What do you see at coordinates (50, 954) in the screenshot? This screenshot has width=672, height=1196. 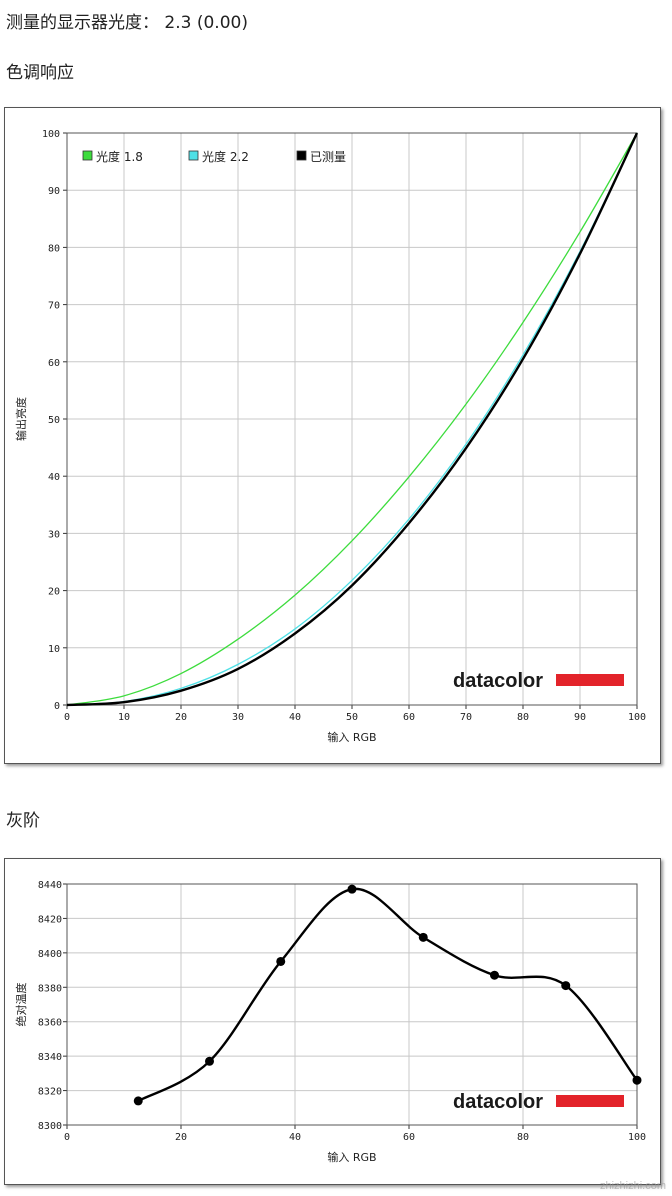 I see `gray-y-tick-label: 8400` at bounding box center [50, 954].